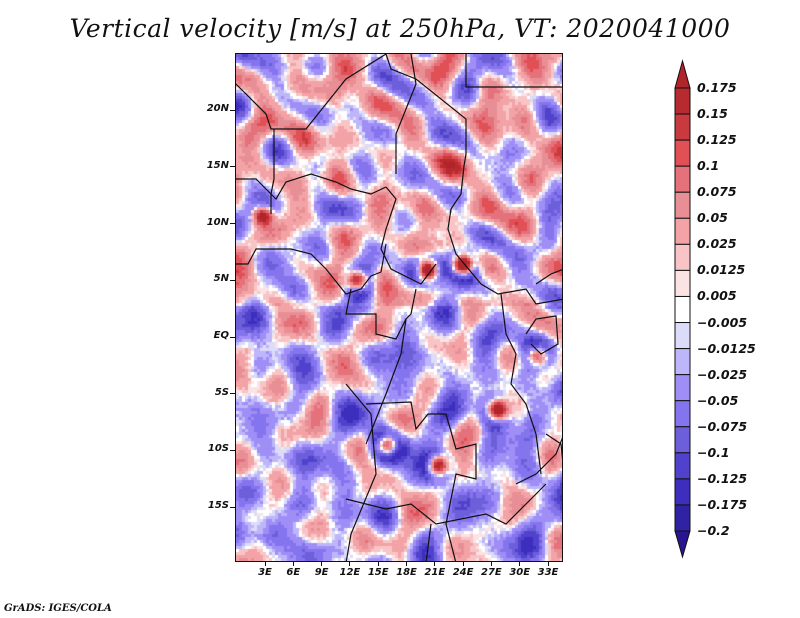 This screenshot has height=618, width=800. Describe the element at coordinates (350, 572) in the screenshot. I see `lon-tick-label: 12E` at that location.